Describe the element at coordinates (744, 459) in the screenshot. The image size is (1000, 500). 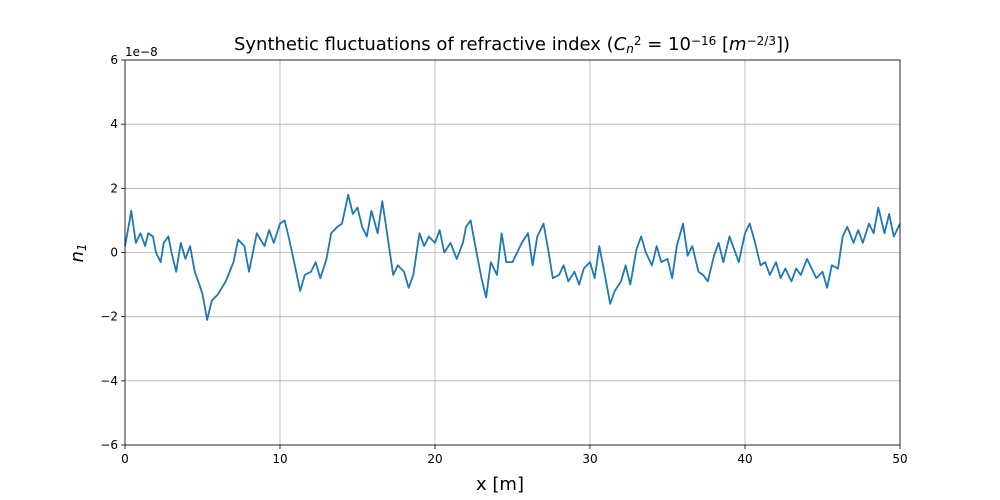
I see `x-tick-label: 40` at that location.